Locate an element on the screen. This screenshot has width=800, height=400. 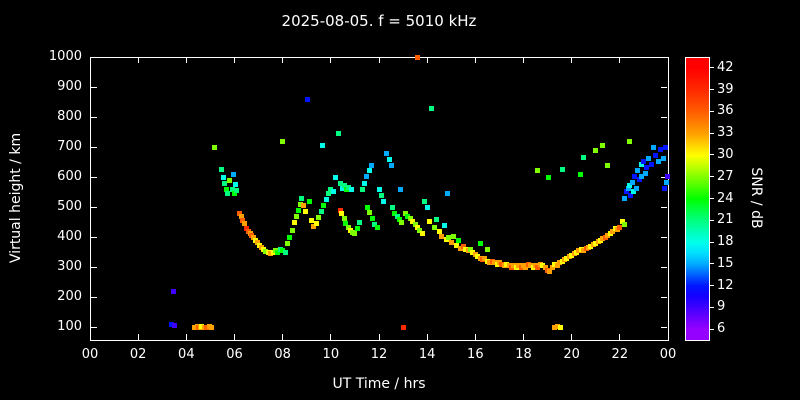
y-tick-label: 400 is located at coordinates (69, 236).